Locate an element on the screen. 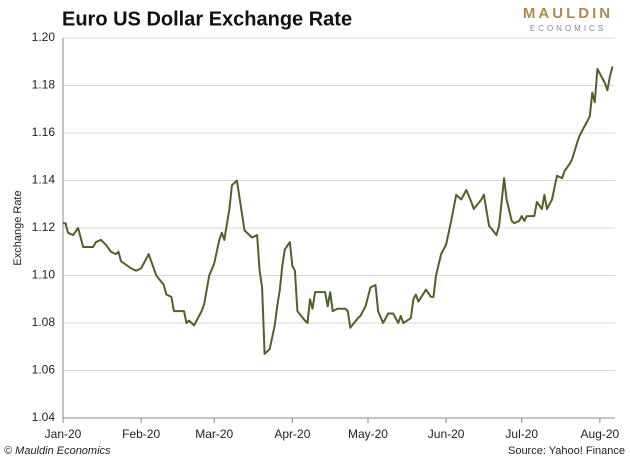 This screenshot has width=630, height=458. y-axis-label: Exchange Rate is located at coordinates (18, 227).